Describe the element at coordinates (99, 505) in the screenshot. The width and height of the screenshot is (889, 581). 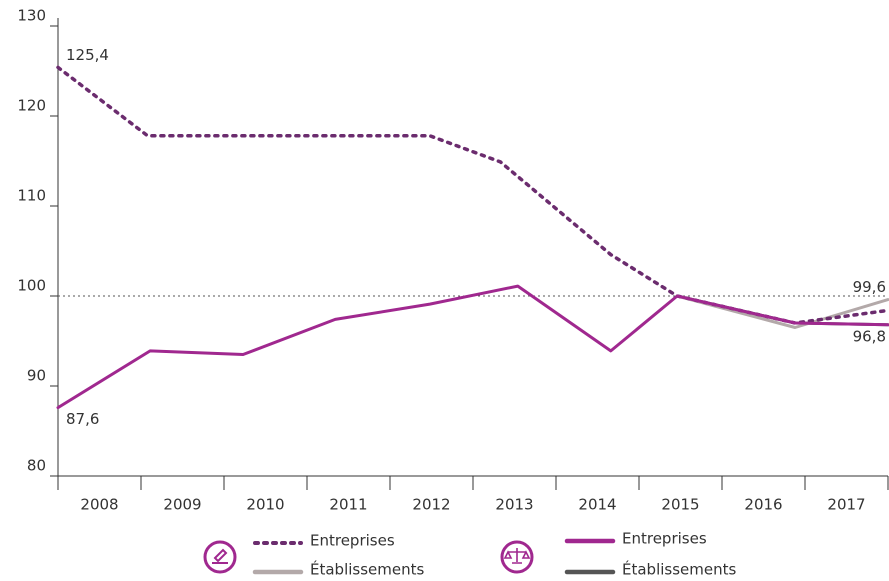
I see `x-tick-label: 2008` at that location.